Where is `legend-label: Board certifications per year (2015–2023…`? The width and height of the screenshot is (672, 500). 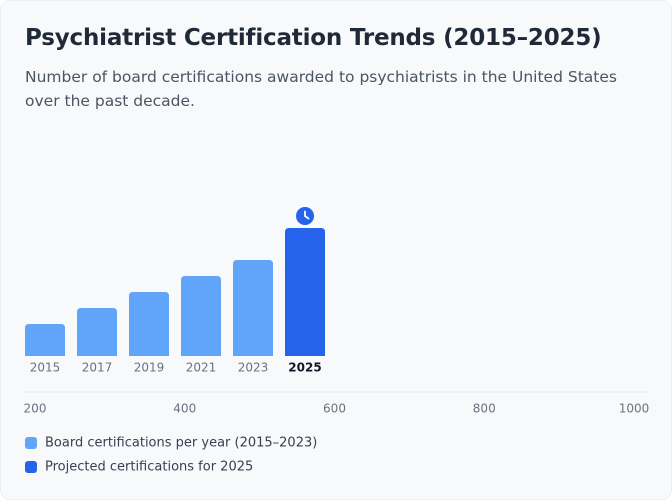 legend-label: Board certifications per year (2015–2023… is located at coordinates (181, 443).